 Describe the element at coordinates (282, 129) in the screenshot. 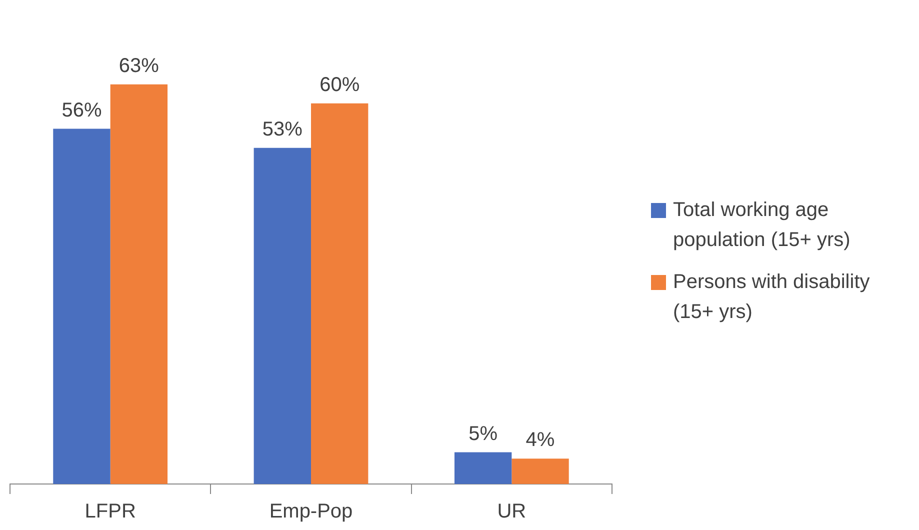

I see `data-label: 53%` at that location.